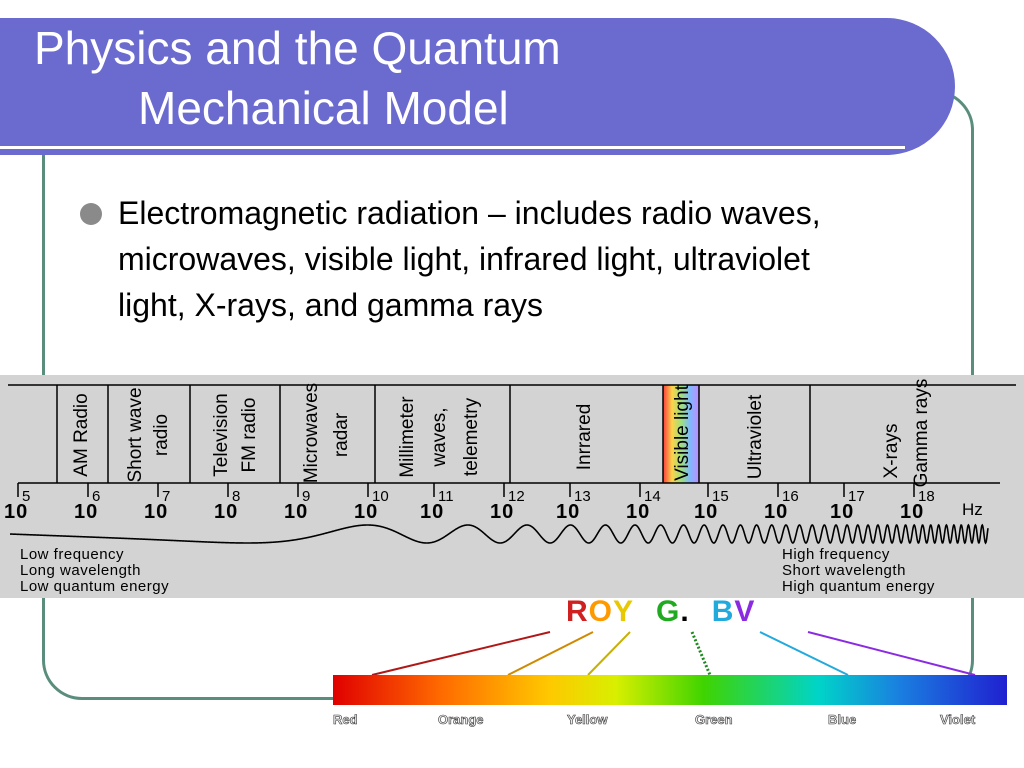 The width and height of the screenshot is (1024, 768). I want to click on mnemonic-letter-y: Y, so click(624, 611).